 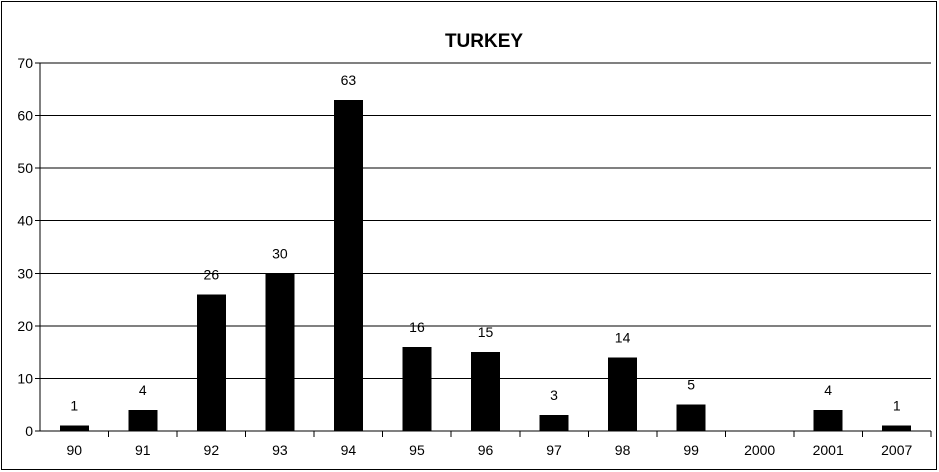 What do you see at coordinates (623, 450) in the screenshot?
I see `x-tick-label: 98` at bounding box center [623, 450].